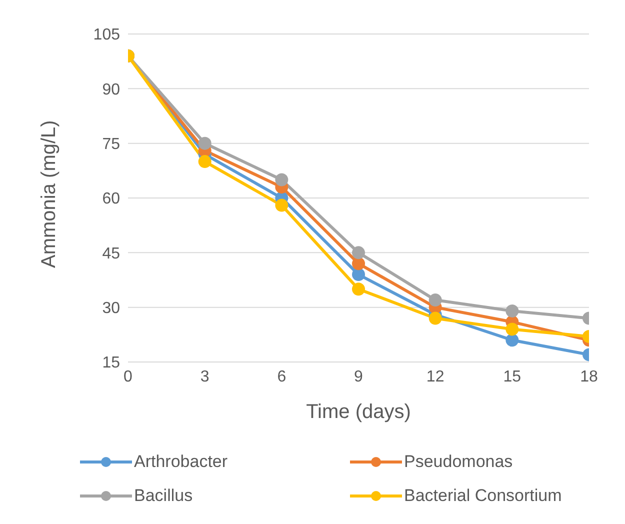 The image size is (625, 524). Describe the element at coordinates (111, 253) in the screenshot. I see `y-tick-label: 45` at that location.